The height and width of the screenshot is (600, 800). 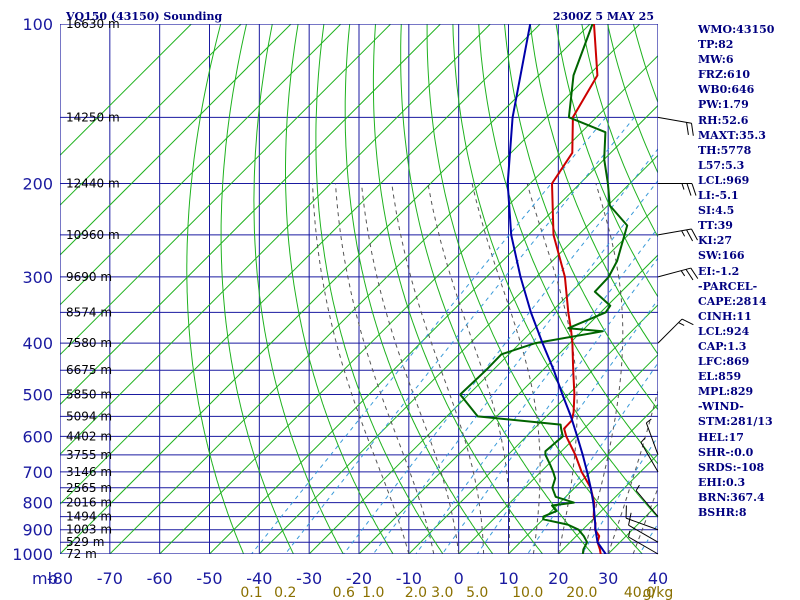 What do you see at coordinates (259, 578) in the screenshot?
I see `temperature-tick-label: -40` at bounding box center [259, 578].